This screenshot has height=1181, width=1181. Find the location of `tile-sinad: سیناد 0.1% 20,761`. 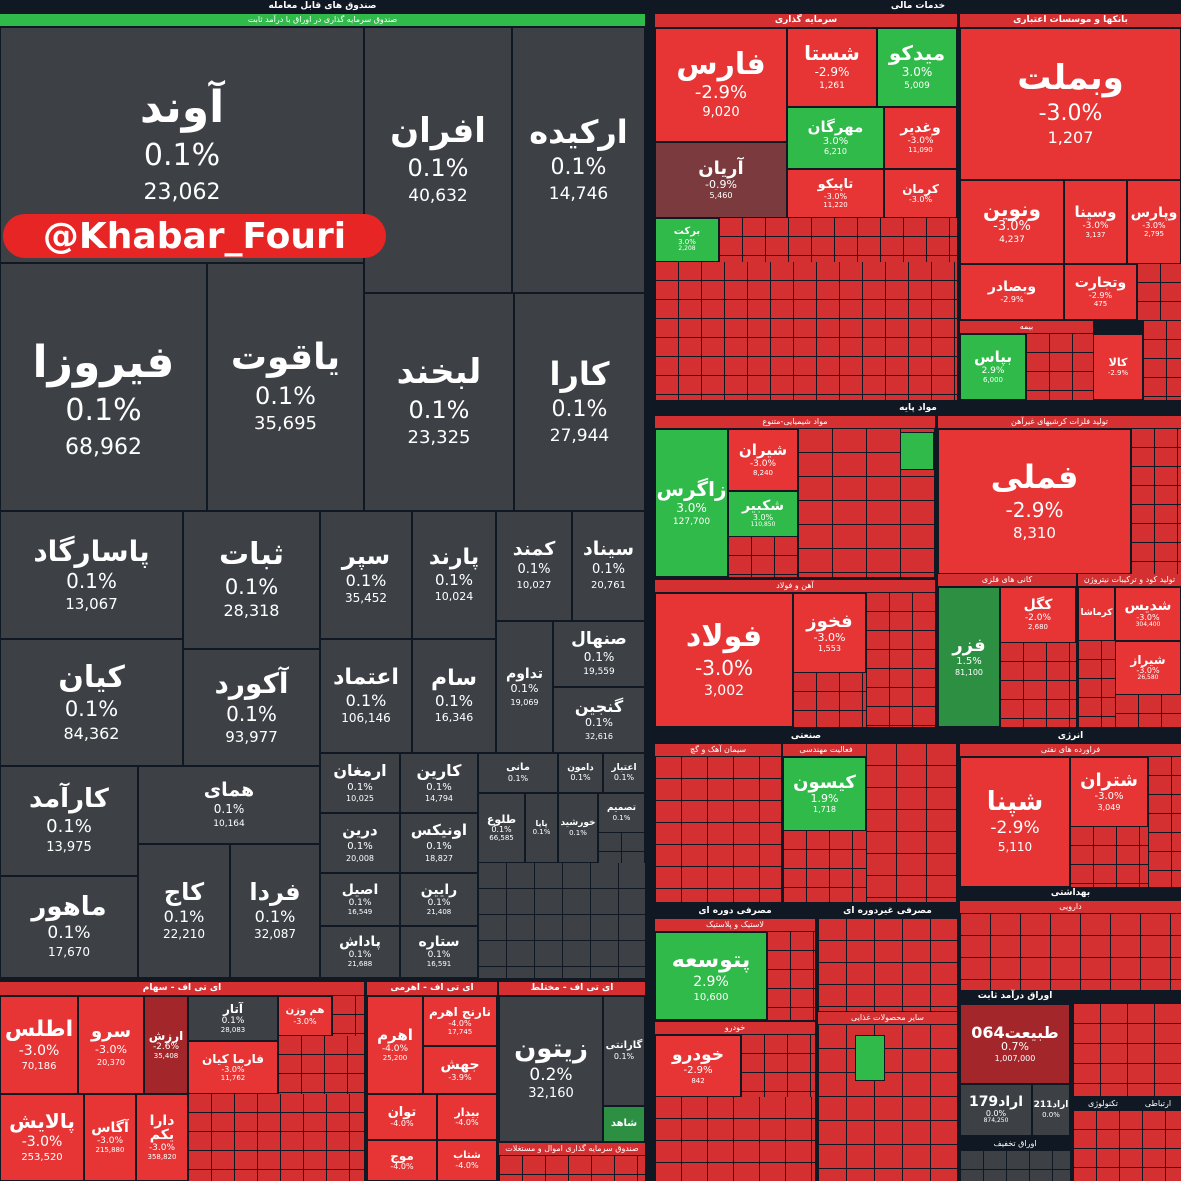

tile-sinad: سیناد 0.1% 20,761 is located at coordinates (608, 566).